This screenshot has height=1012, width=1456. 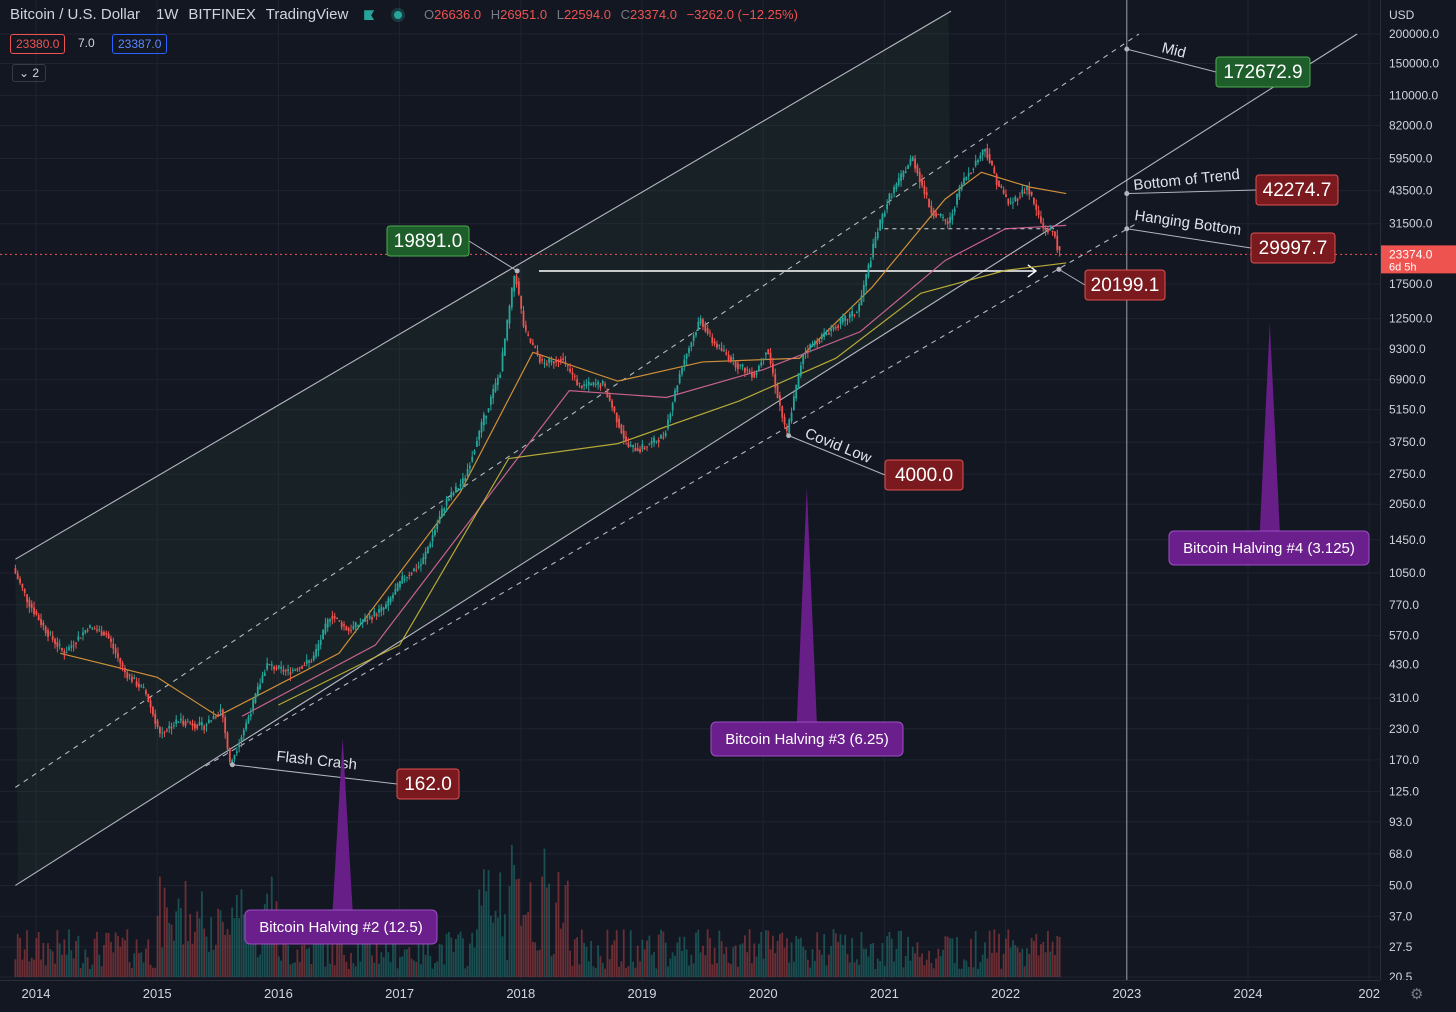 What do you see at coordinates (38, 44) in the screenshot?
I see `sell-price-button: 23380.0` at bounding box center [38, 44].